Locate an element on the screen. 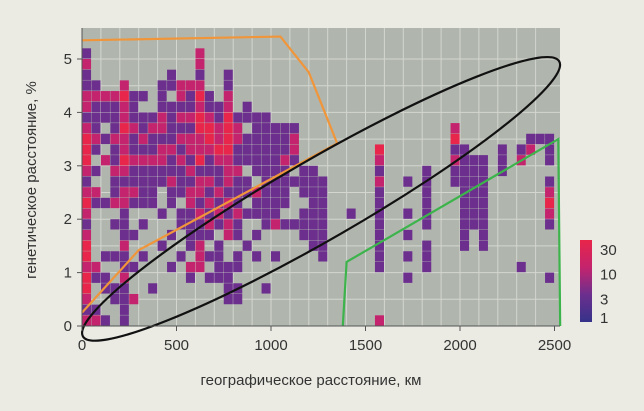  colorbar-label: 1 is located at coordinates (604, 318).